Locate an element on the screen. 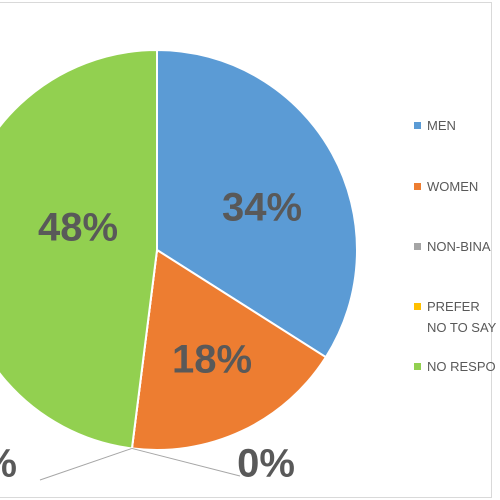 Image resolution: width=500 pixels, height=500 pixels. data-label: 34% is located at coordinates (262, 208).